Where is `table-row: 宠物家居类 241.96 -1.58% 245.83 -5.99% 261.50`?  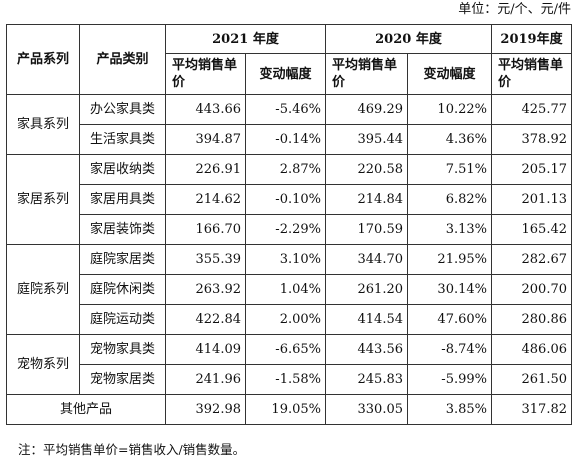
table-row: 宠物家居类 241.96 -1.58% 245.83 -5.99% 261.50 is located at coordinates (289, 379).